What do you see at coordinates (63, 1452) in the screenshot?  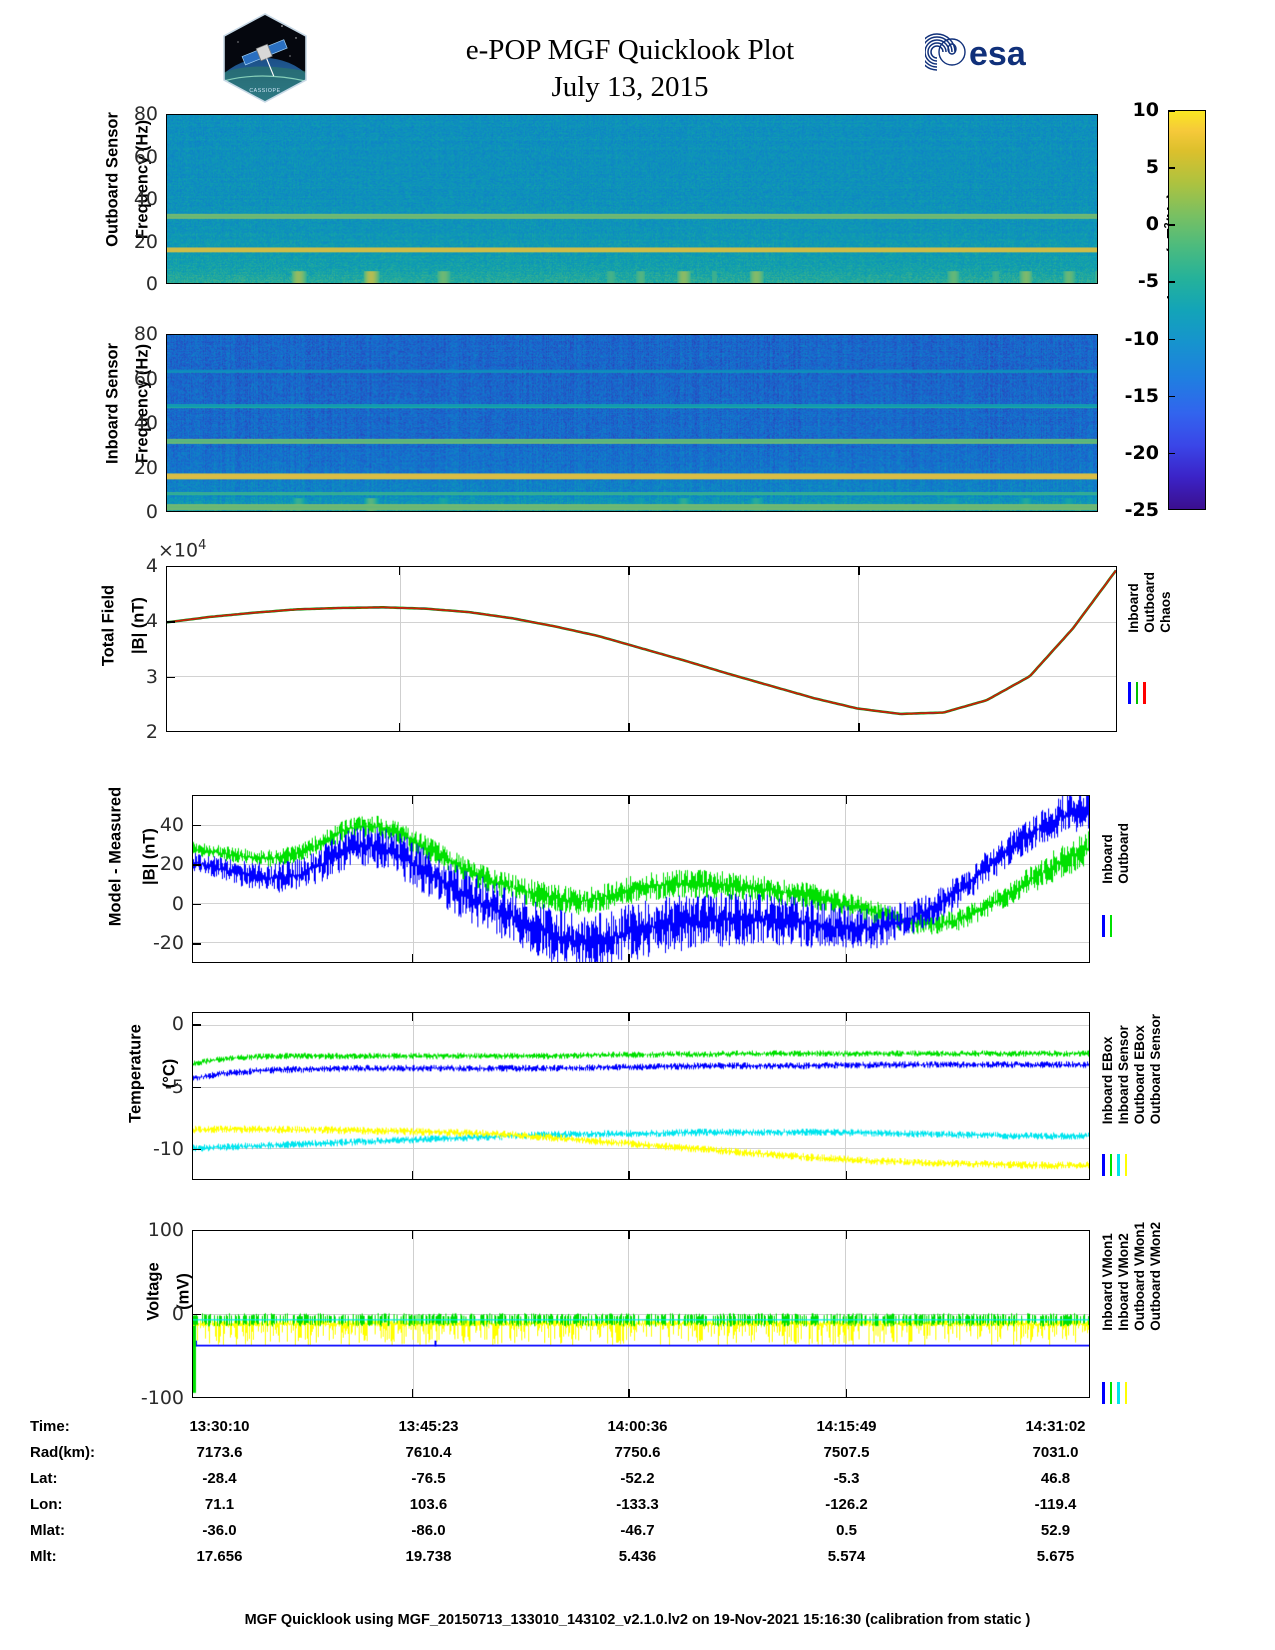 I see `table-row-label: Rad(km):` at bounding box center [63, 1452].